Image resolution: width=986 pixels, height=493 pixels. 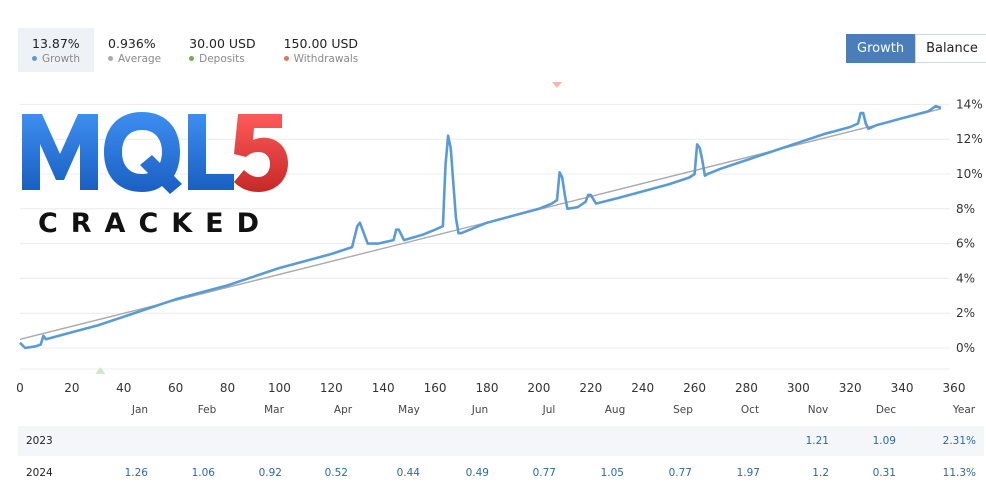 What do you see at coordinates (326, 59) in the screenshot?
I see `stat-withdrawals-label: Withdrawals` at bounding box center [326, 59].